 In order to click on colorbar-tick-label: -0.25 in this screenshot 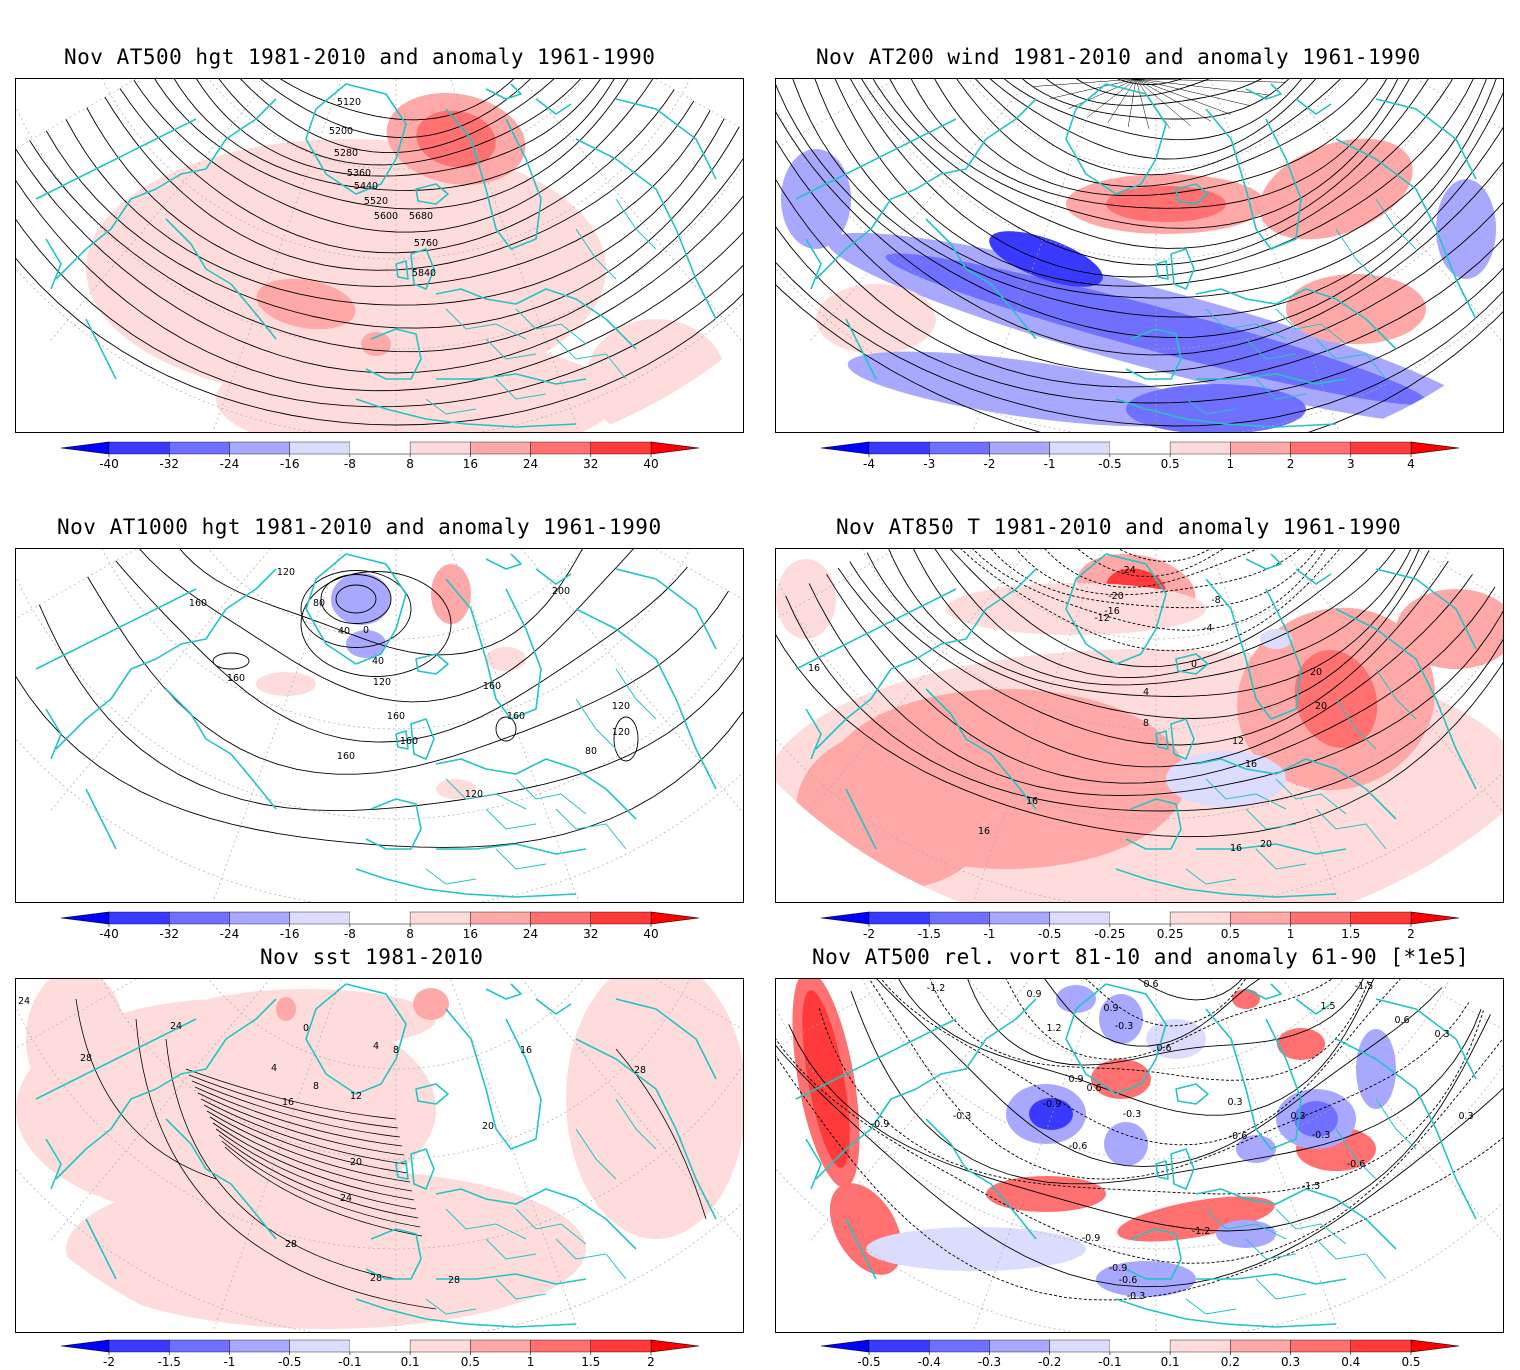, I will do `click(1109, 934)`.